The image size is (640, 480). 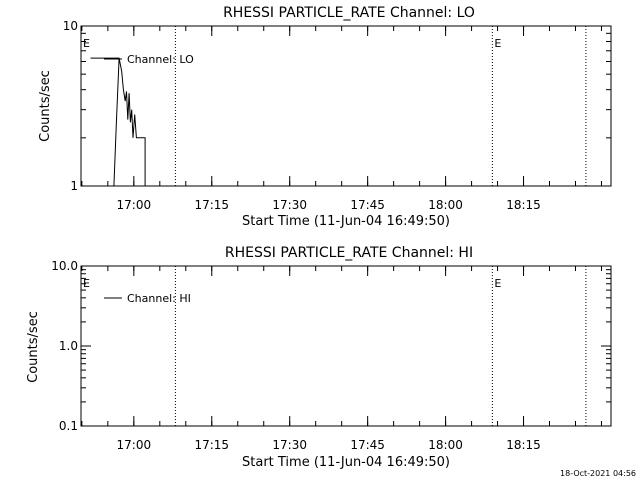 I want to click on y-tick-label: 10.0, so click(x=64, y=266).